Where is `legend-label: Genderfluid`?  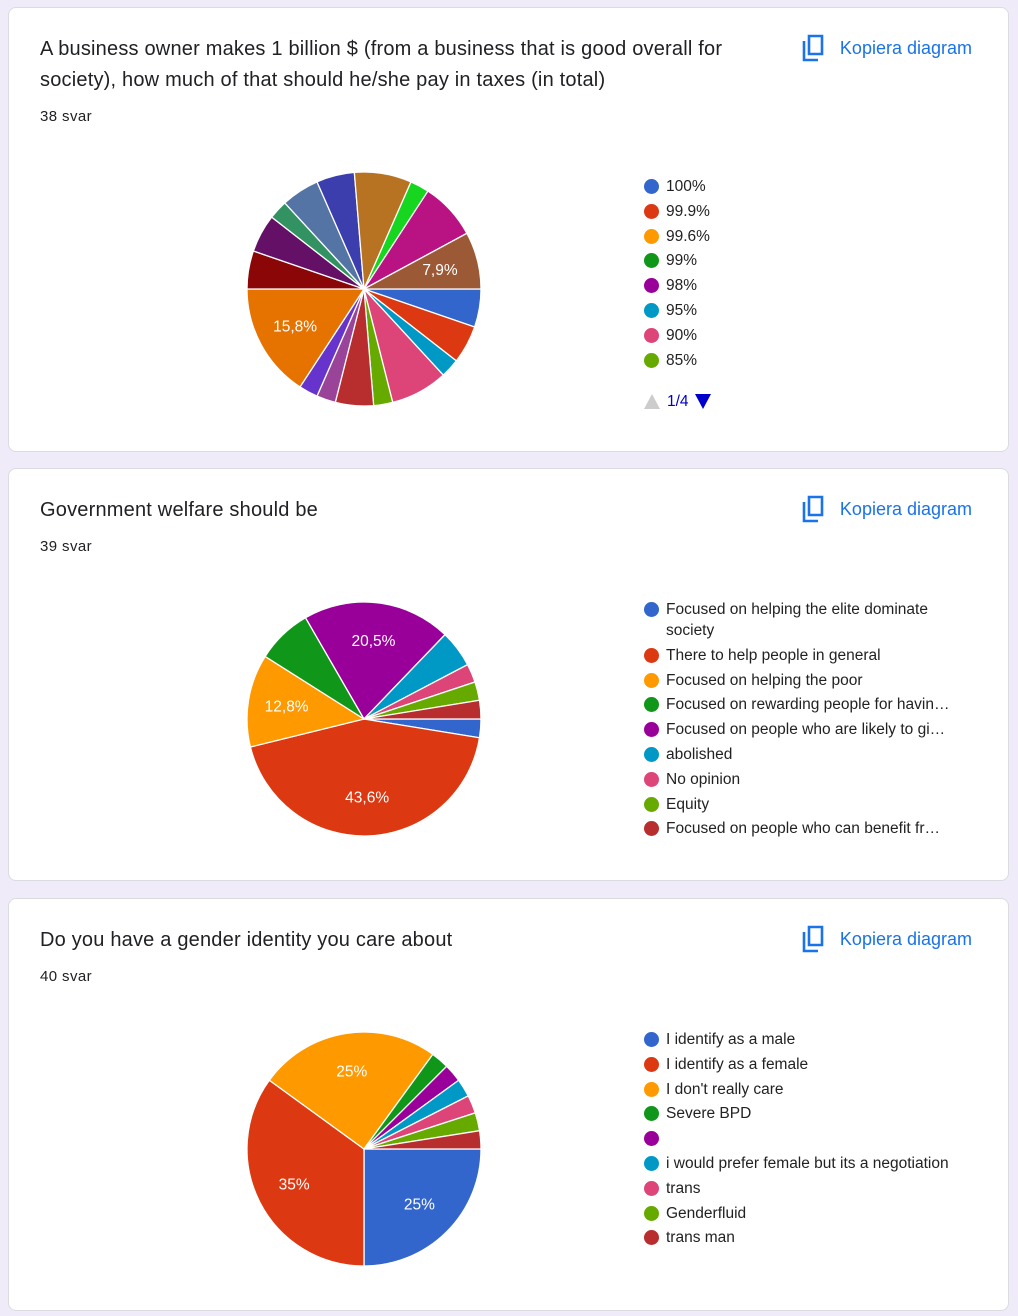
legend-label: Genderfluid is located at coordinates (706, 1213).